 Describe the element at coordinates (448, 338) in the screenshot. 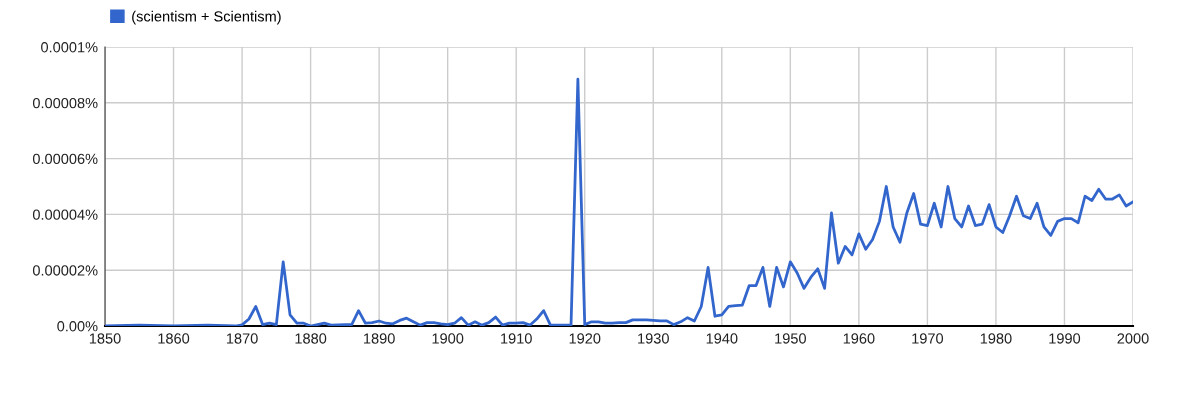

I see `x-tick-label: 1900` at that location.